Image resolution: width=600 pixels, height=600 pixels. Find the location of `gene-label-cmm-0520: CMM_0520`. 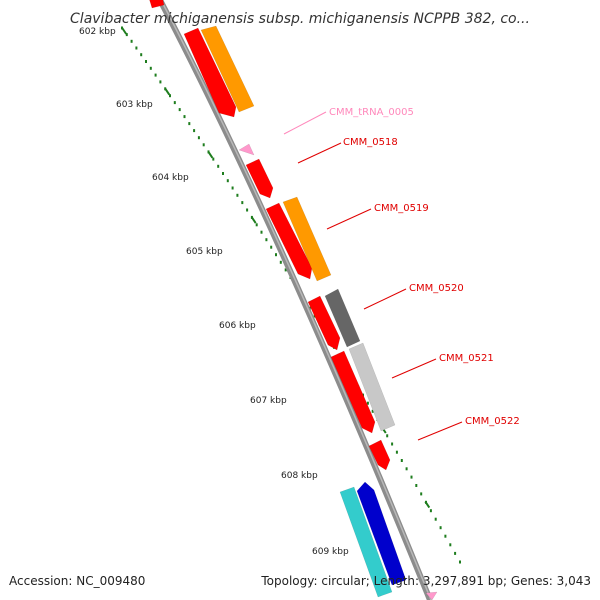

gene-label-cmm-0520: CMM_0520 is located at coordinates (436, 288).